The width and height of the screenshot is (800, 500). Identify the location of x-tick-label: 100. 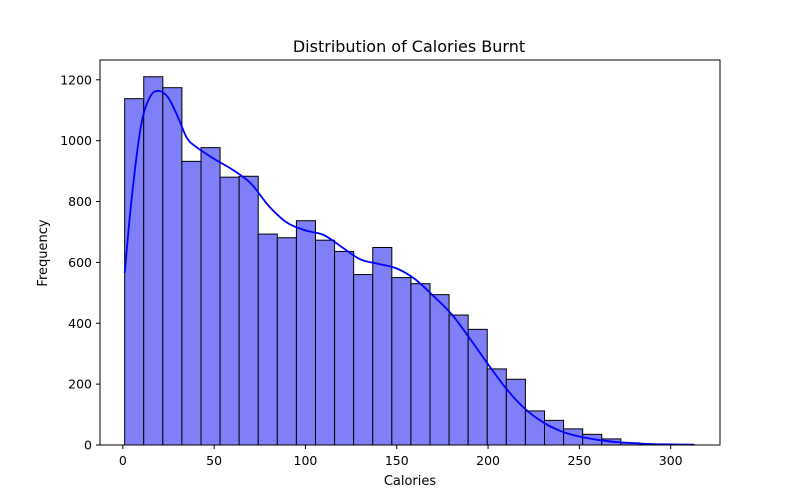
(306, 460).